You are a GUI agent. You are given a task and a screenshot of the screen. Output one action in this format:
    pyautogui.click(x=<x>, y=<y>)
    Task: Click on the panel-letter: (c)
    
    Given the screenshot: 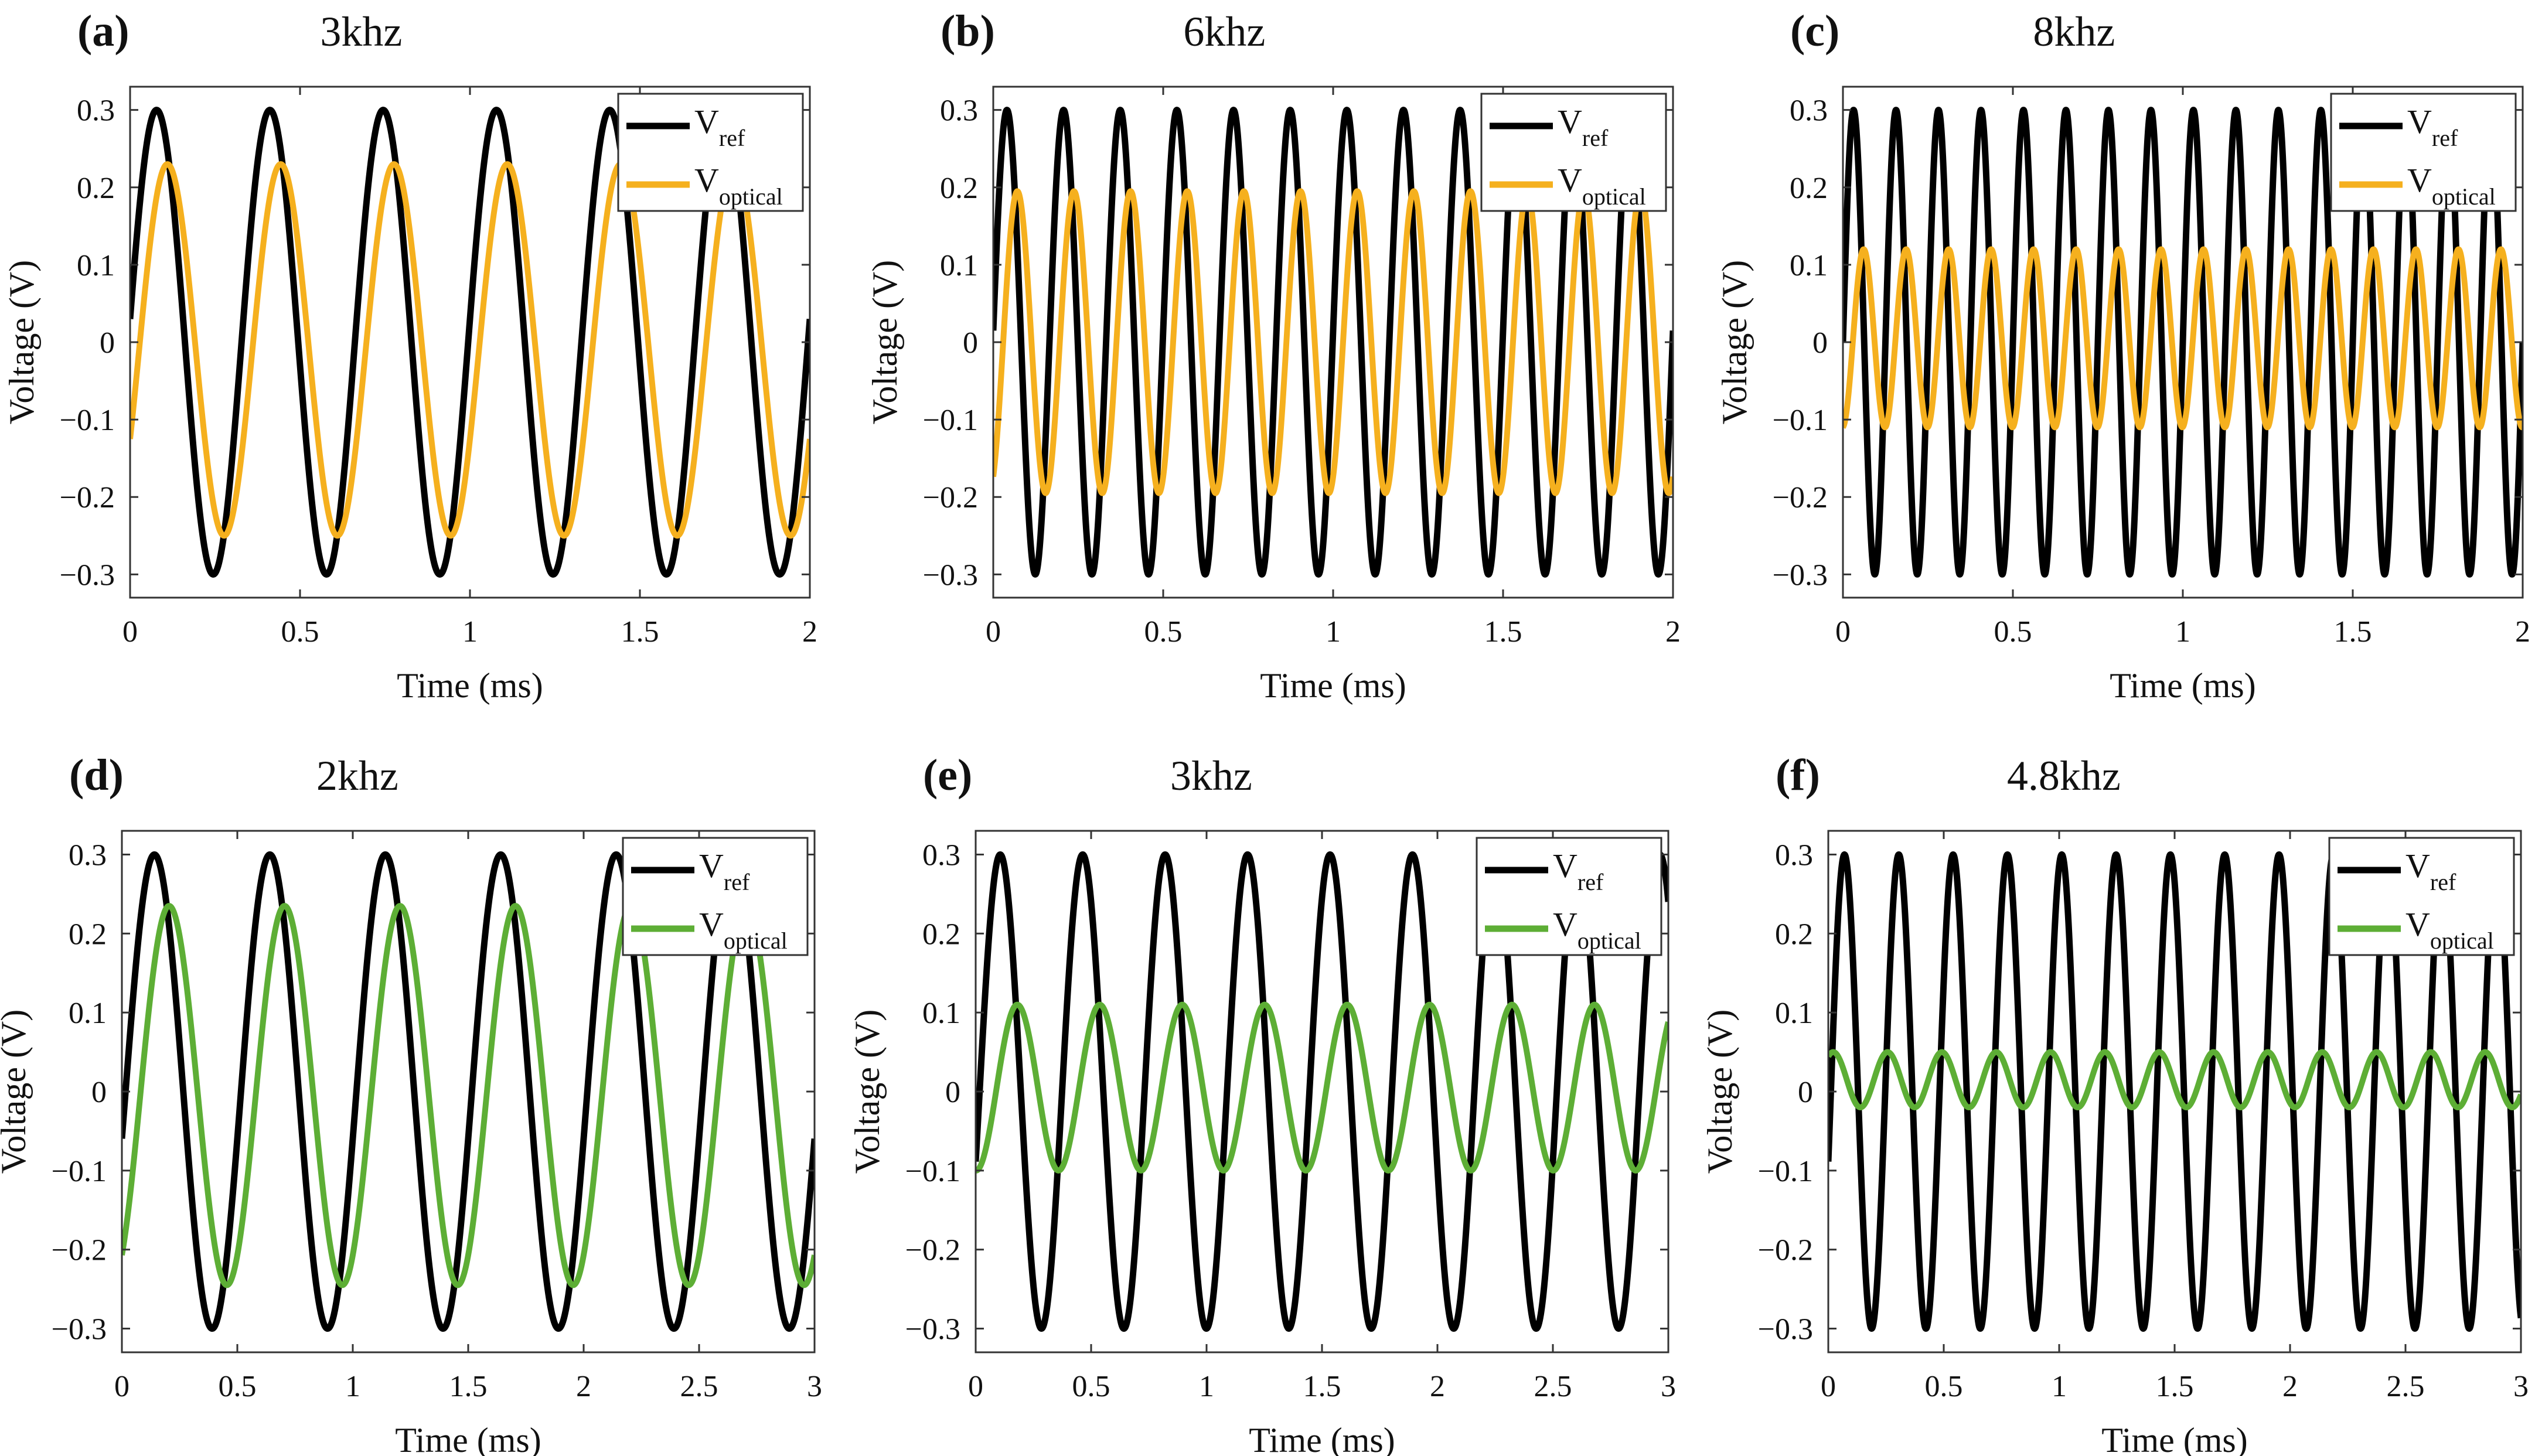 What is the action you would take?
    pyautogui.click(x=1814, y=31)
    